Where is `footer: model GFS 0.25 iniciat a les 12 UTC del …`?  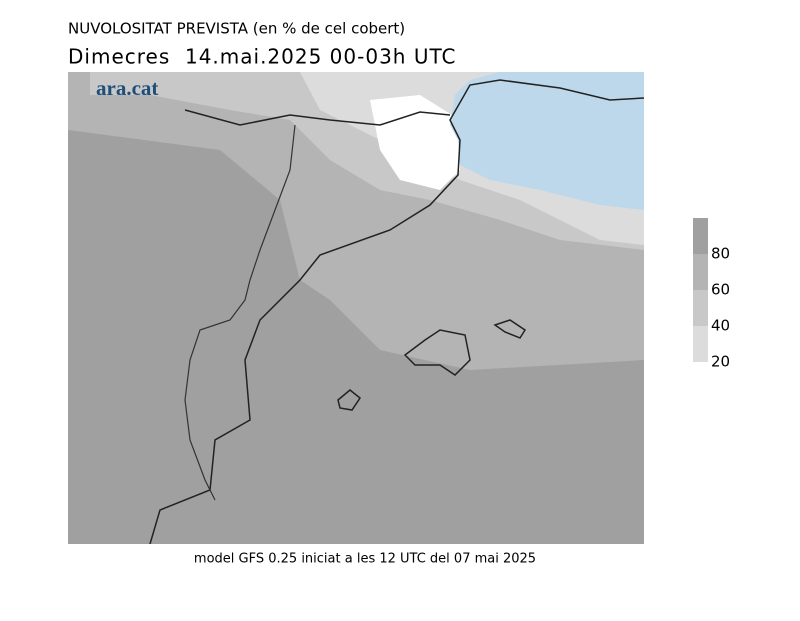 footer: model GFS 0.25 iniciat a les 12 UTC del … is located at coordinates (365, 559).